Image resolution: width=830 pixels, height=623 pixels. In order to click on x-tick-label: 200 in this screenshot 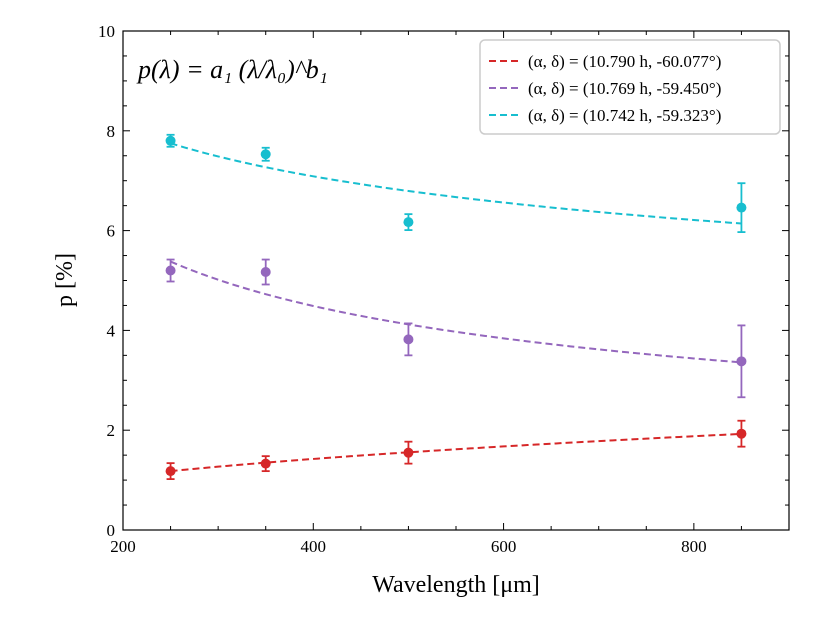, I will do `click(123, 546)`.